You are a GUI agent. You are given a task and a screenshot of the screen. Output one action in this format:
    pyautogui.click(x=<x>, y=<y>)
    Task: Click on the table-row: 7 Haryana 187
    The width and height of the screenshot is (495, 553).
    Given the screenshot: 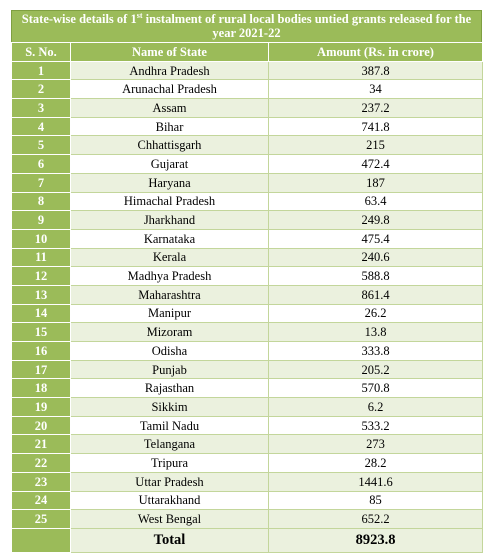 What is the action you would take?
    pyautogui.click(x=247, y=182)
    